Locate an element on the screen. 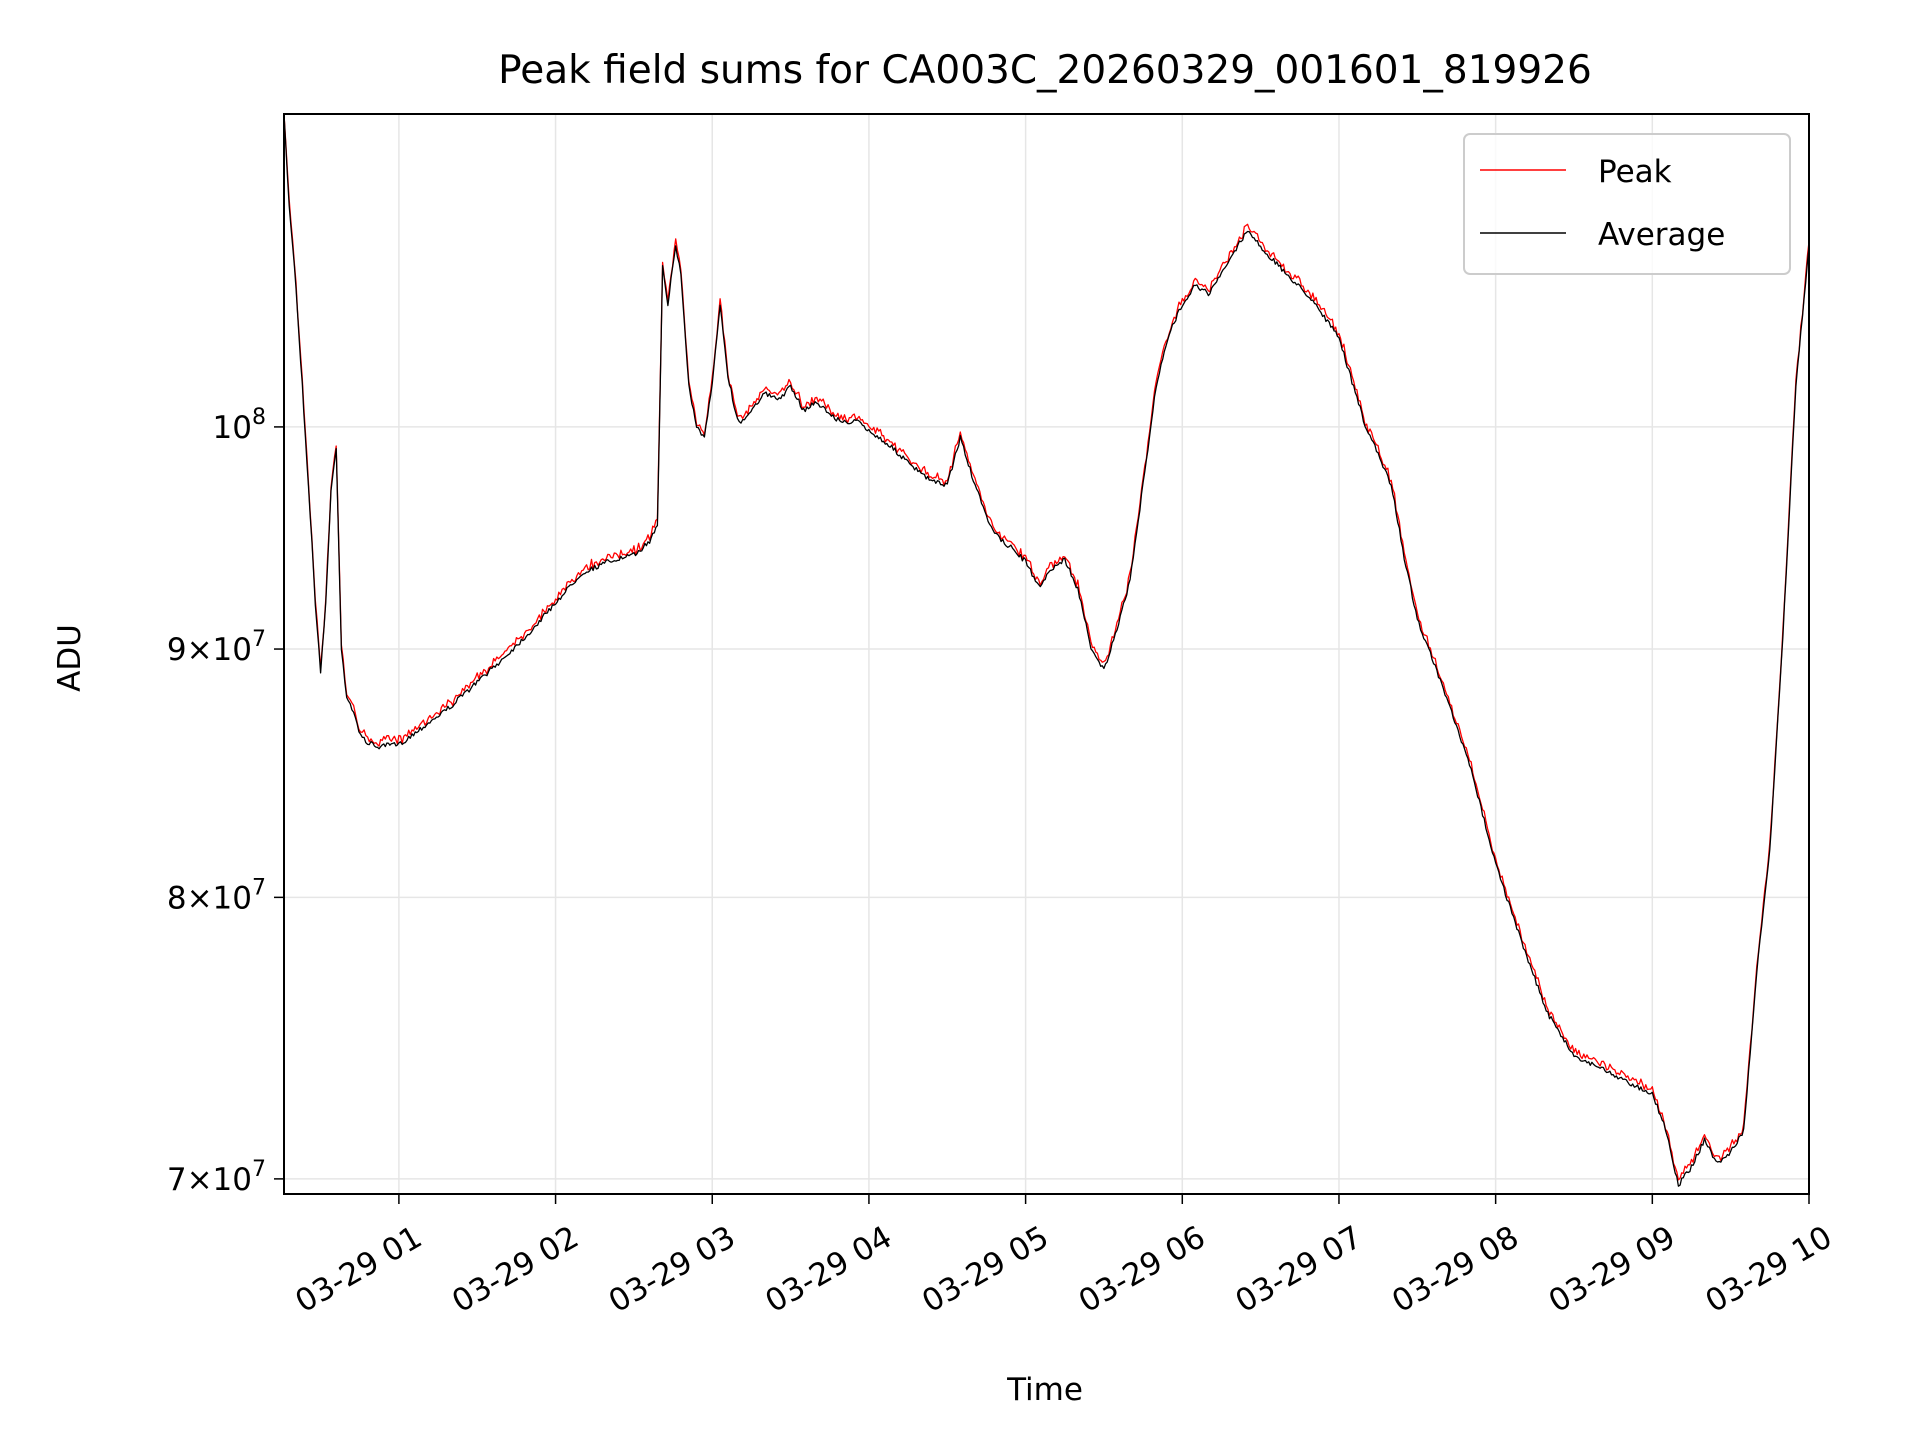 The image size is (1920, 1440). legend-average-label: Average is located at coordinates (1661, 235).